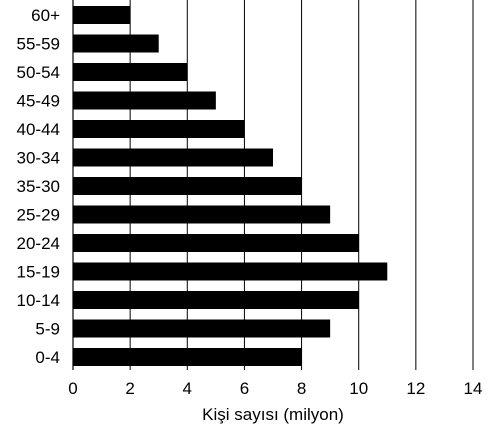 Image resolution: width=491 pixels, height=433 pixels. What do you see at coordinates (47, 357) in the screenshot?
I see `y-tick-label: 0-4` at bounding box center [47, 357].